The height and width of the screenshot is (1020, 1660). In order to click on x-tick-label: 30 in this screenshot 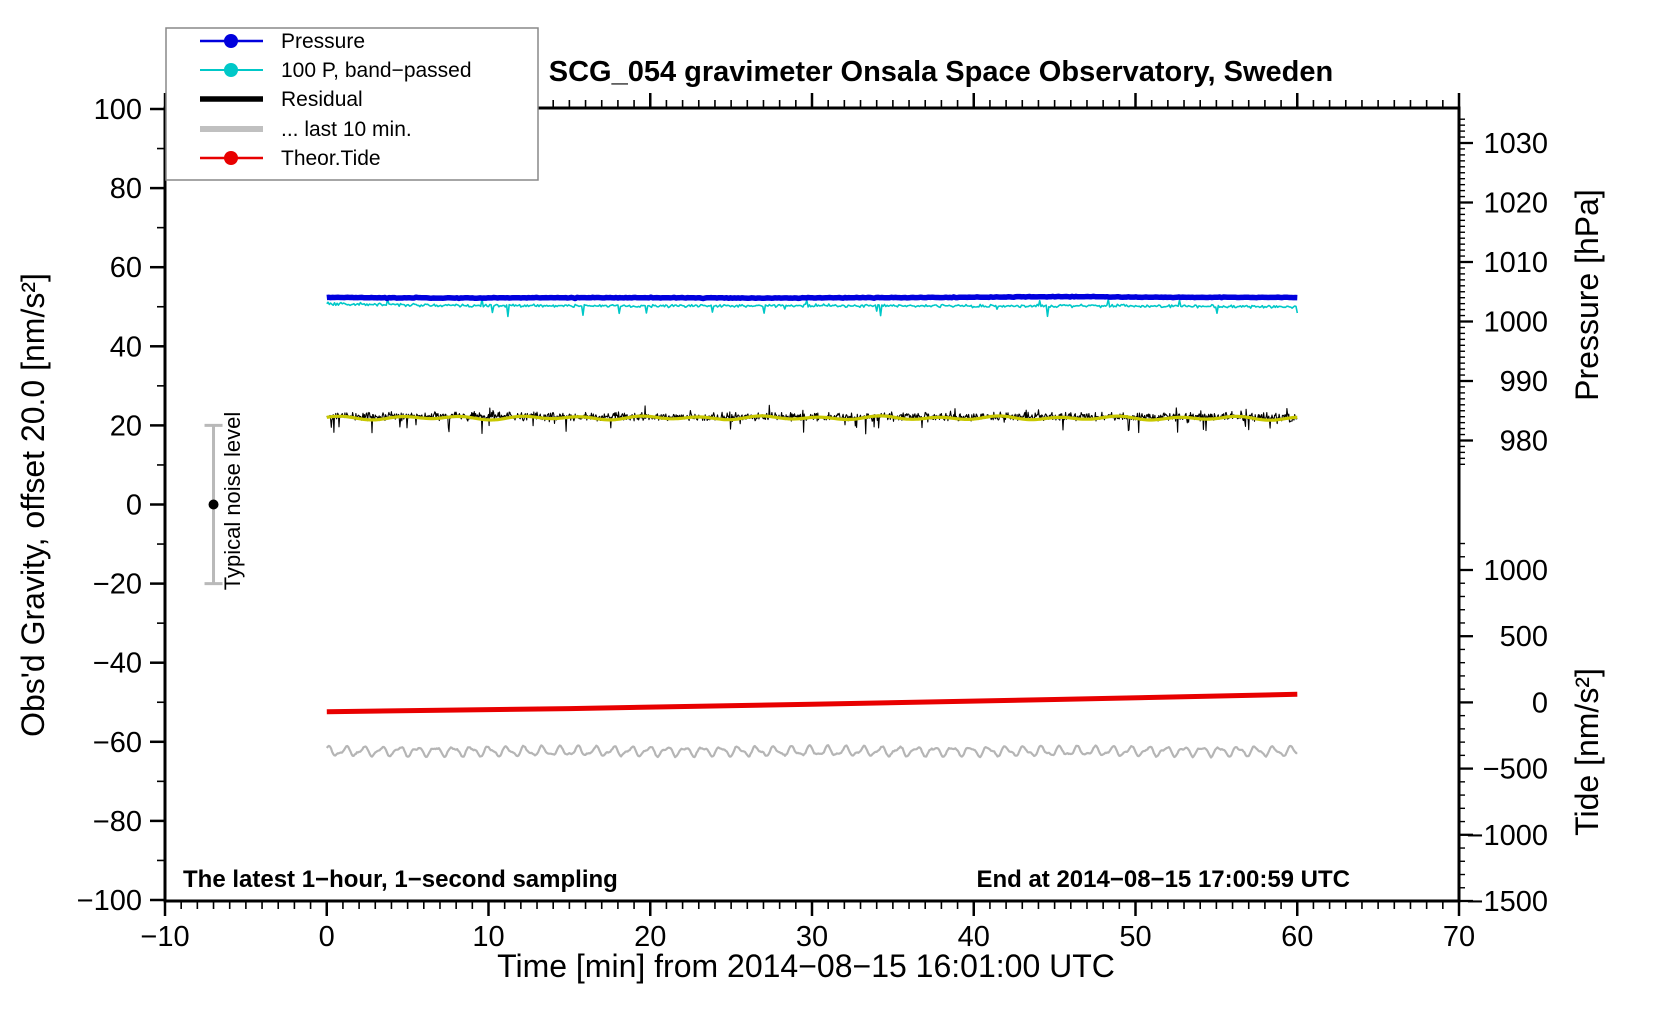, I will do `click(812, 937)`.